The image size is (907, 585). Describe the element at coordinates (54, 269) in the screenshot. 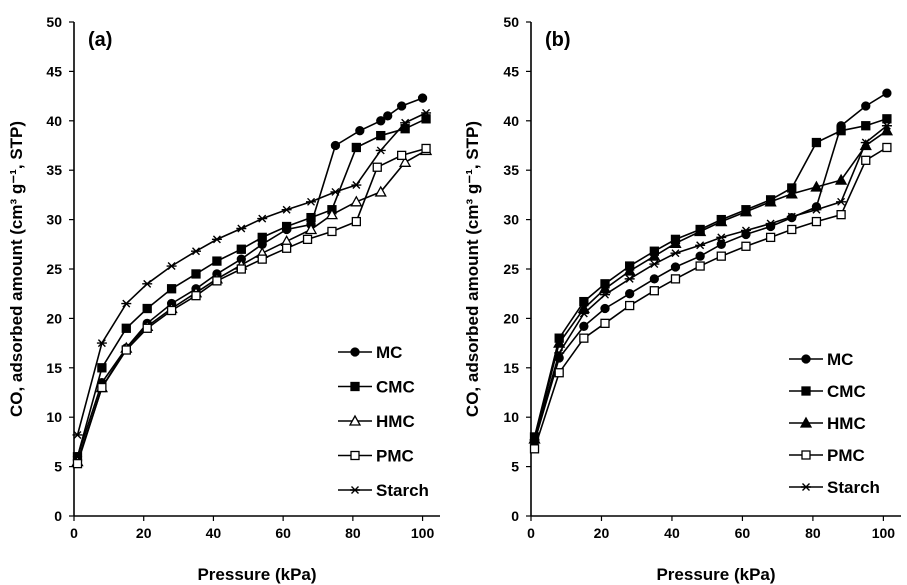

I see `y-tick-label: 25` at that location.